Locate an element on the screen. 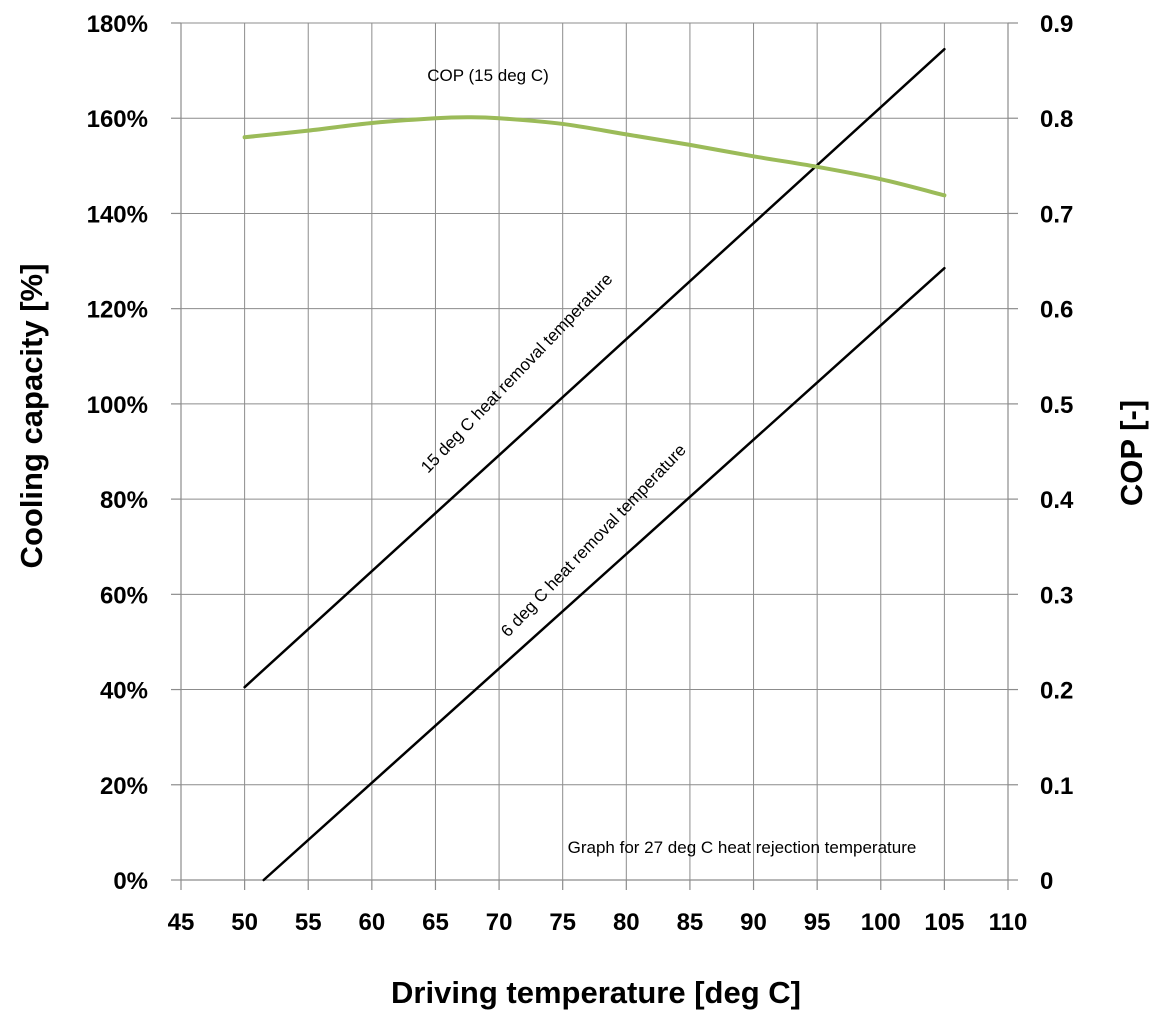 The height and width of the screenshot is (1023, 1152). x-tick-label: 100 is located at coordinates (881, 922).